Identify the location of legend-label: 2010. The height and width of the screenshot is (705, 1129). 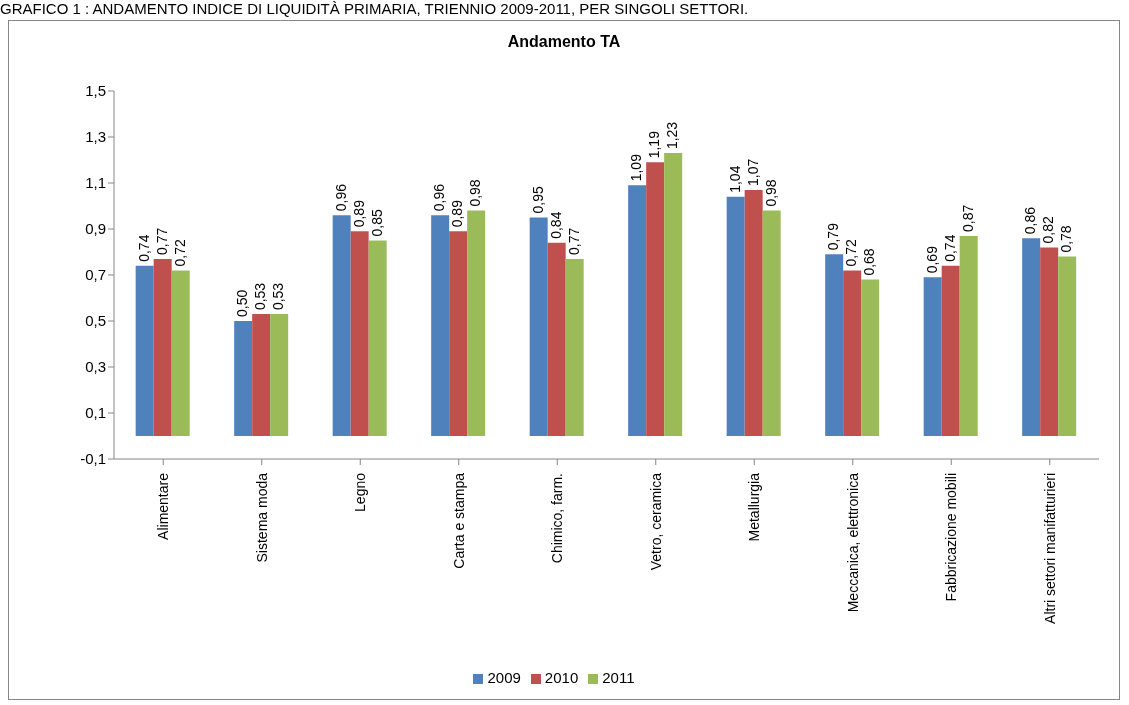
(561, 677).